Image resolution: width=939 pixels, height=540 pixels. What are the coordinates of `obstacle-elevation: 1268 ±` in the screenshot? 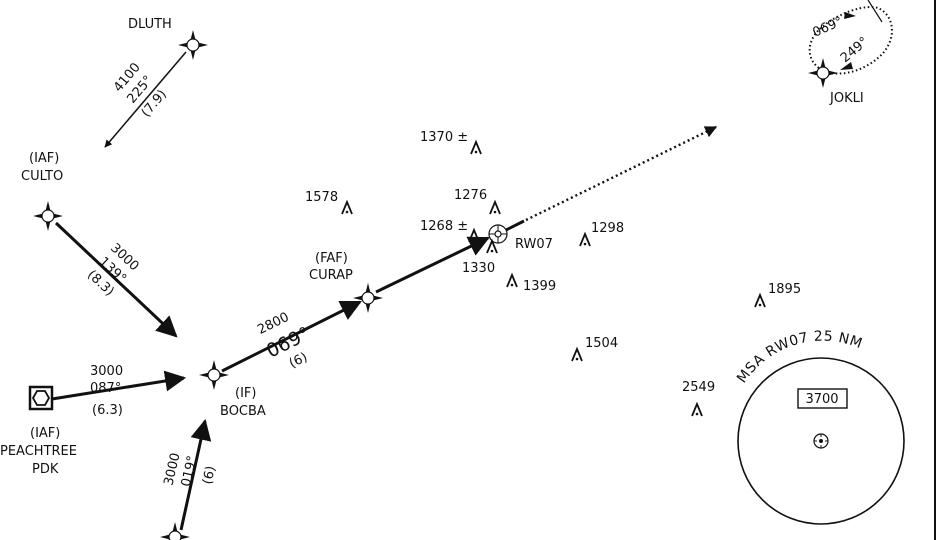 It's located at (444, 226).